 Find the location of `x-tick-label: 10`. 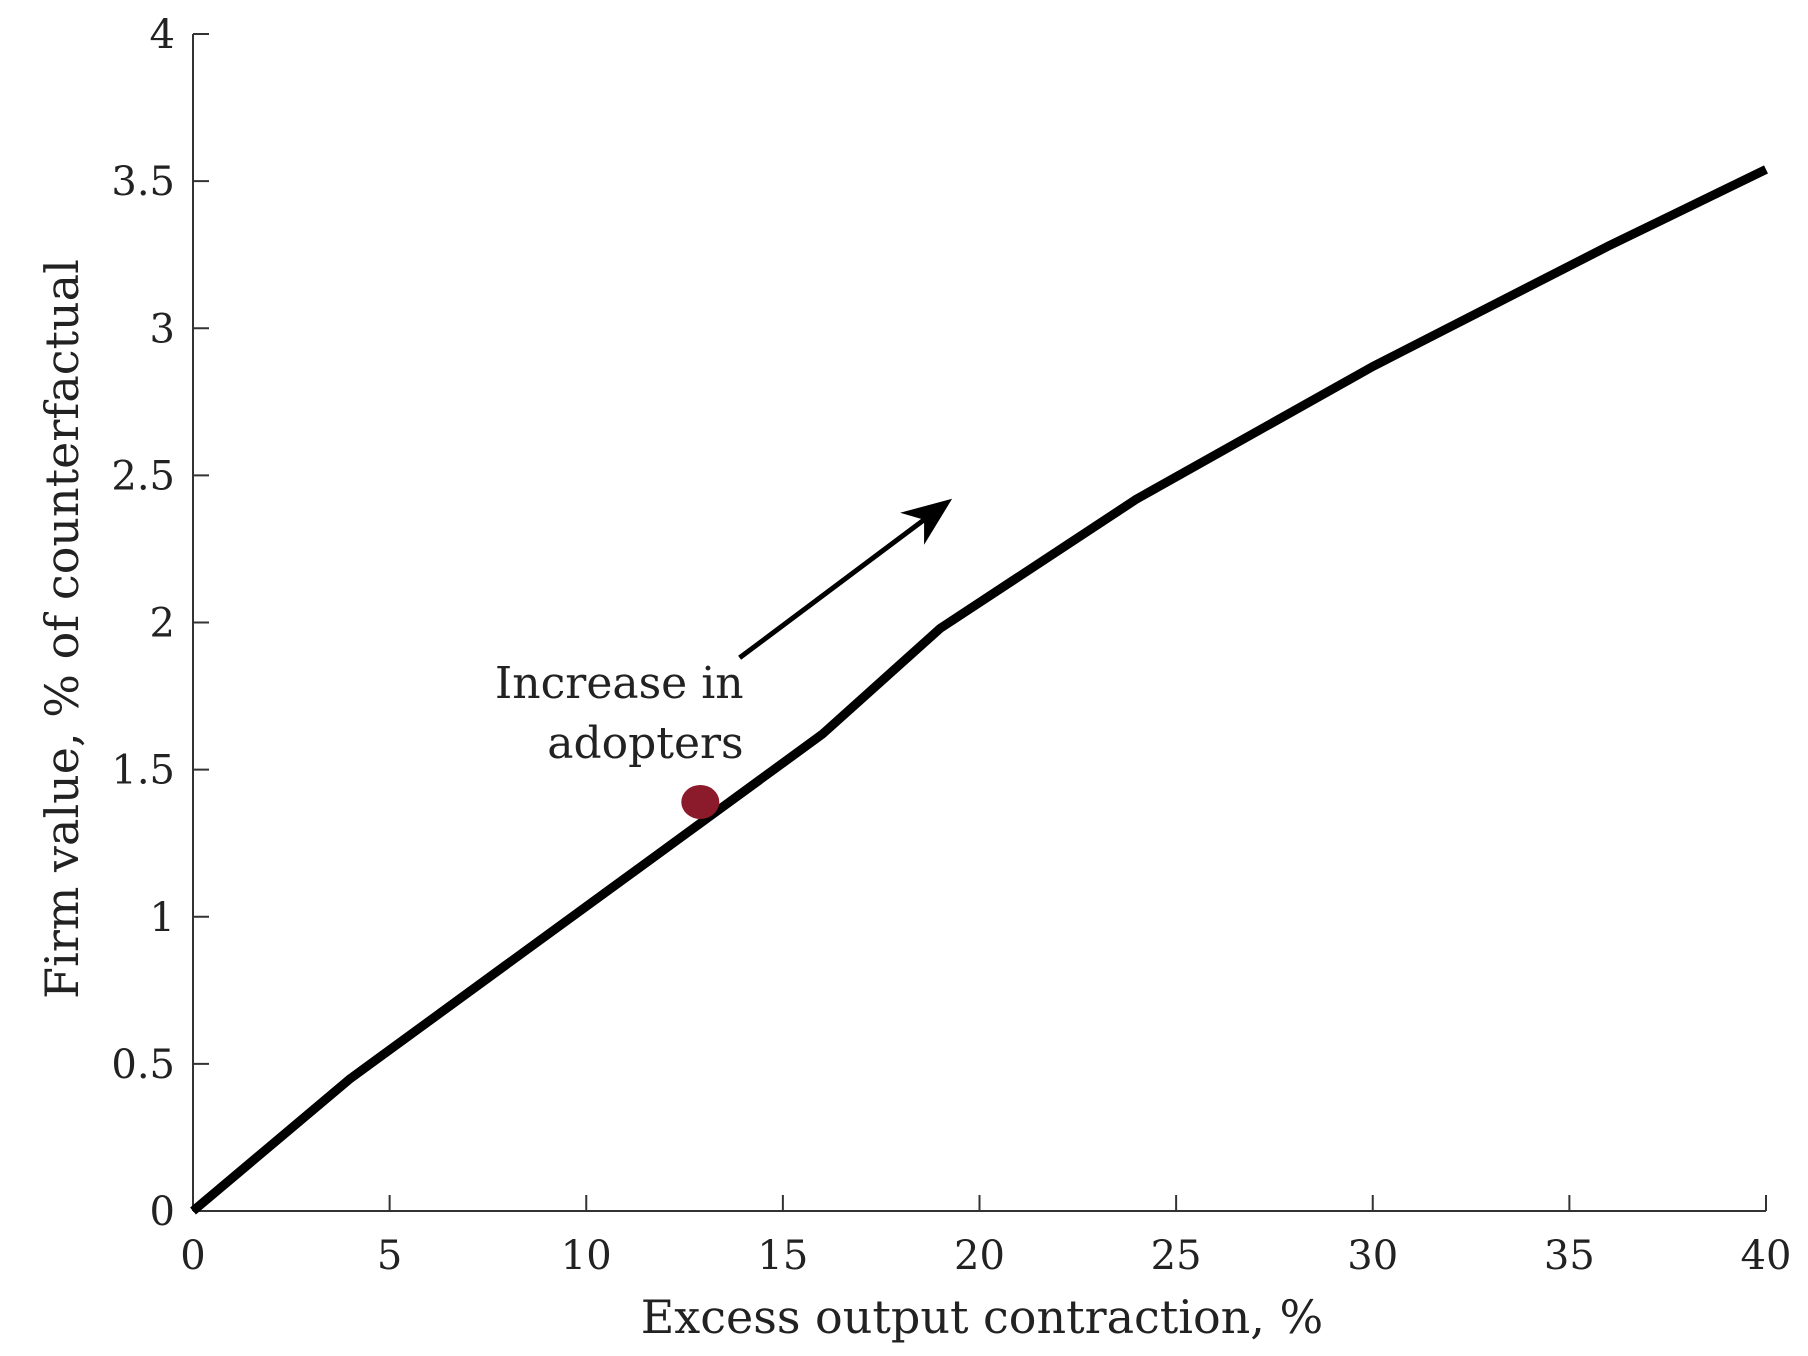

x-tick-label: 10 is located at coordinates (586, 1256).